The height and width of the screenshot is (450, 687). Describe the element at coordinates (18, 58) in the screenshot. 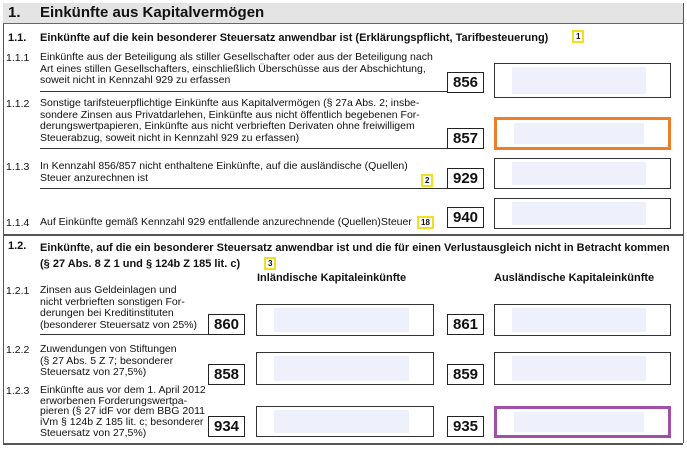

I see `row-number: 1.1.1` at that location.